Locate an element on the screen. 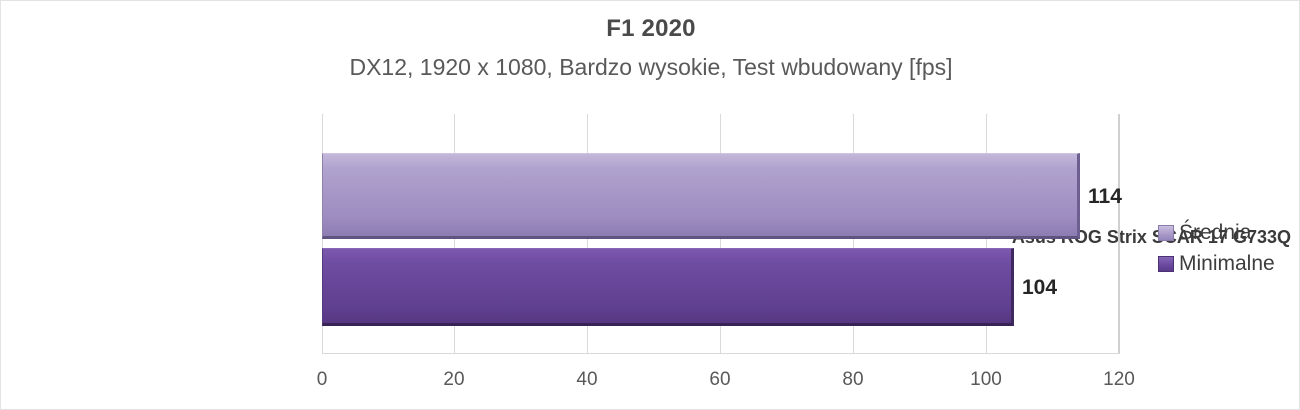 The image size is (1300, 410). category-axis-label: Asus ROG Strix SCAR 17 G733Q is located at coordinates (1151, 237).